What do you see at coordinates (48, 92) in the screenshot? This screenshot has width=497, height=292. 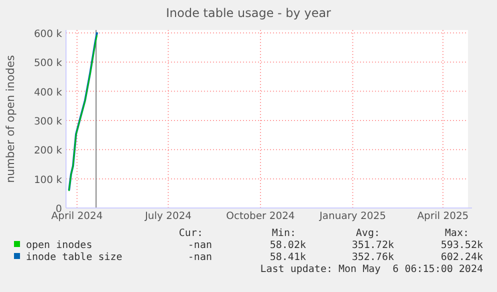 I see `y-tick-label: 400 k` at bounding box center [48, 92].